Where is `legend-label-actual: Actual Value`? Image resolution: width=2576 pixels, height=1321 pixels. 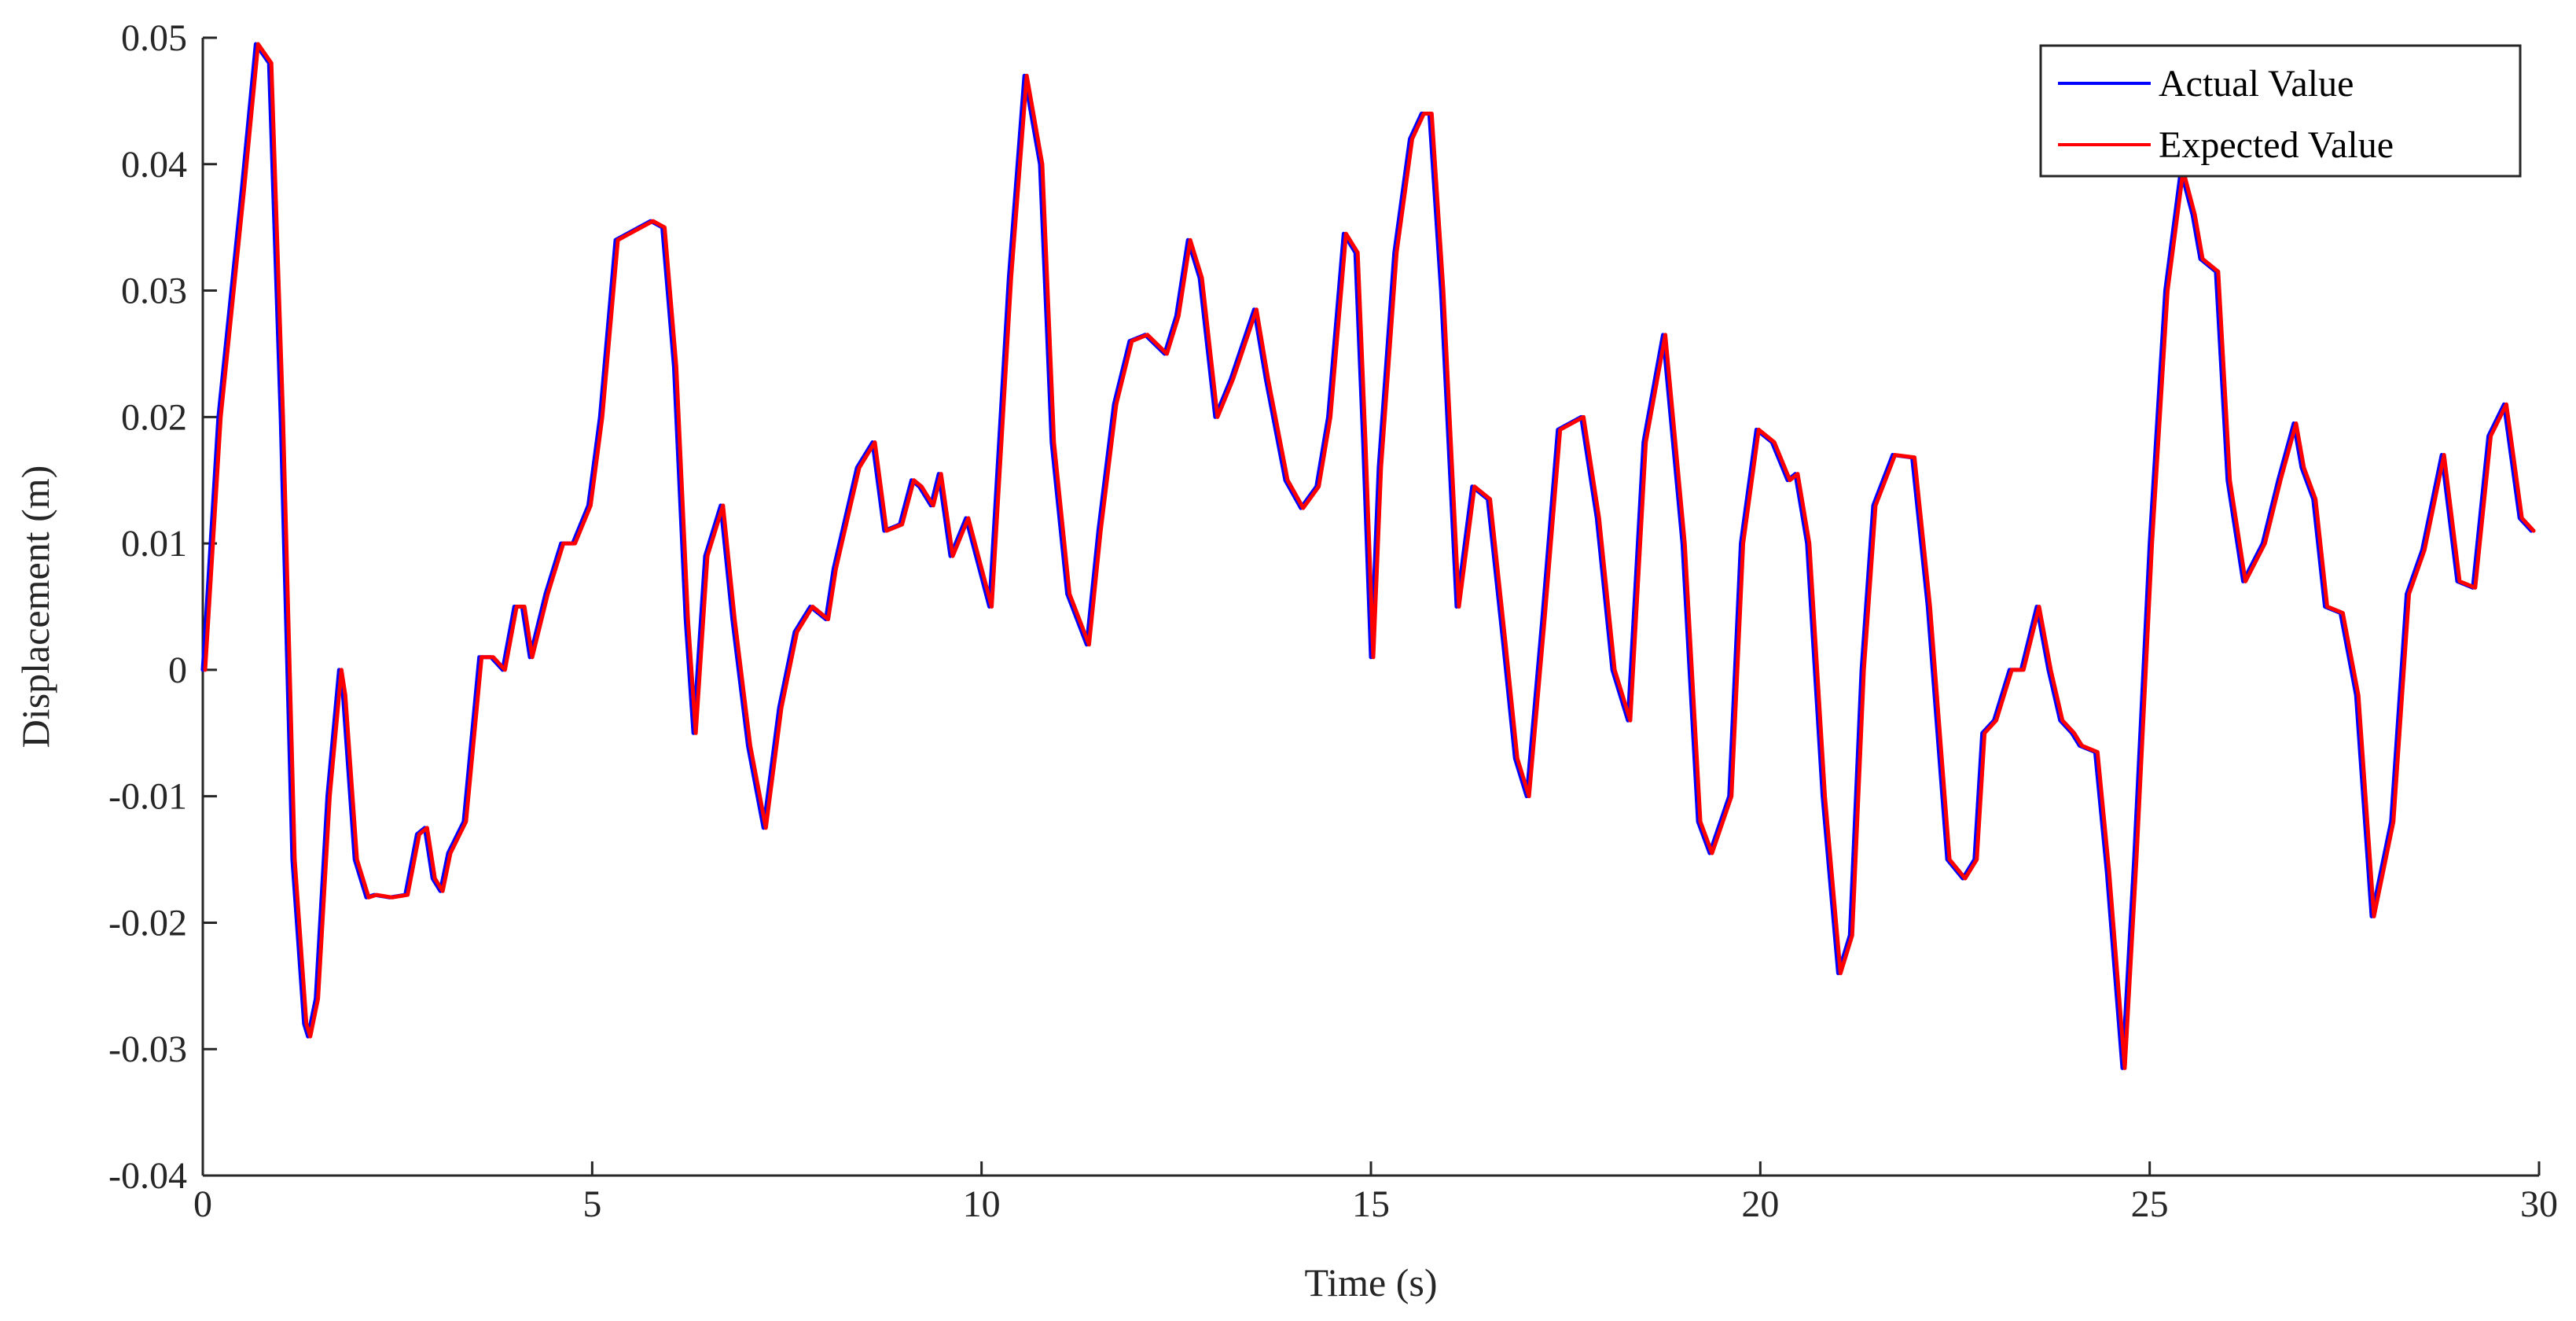
legend-label-actual: Actual Value is located at coordinates (2256, 84).